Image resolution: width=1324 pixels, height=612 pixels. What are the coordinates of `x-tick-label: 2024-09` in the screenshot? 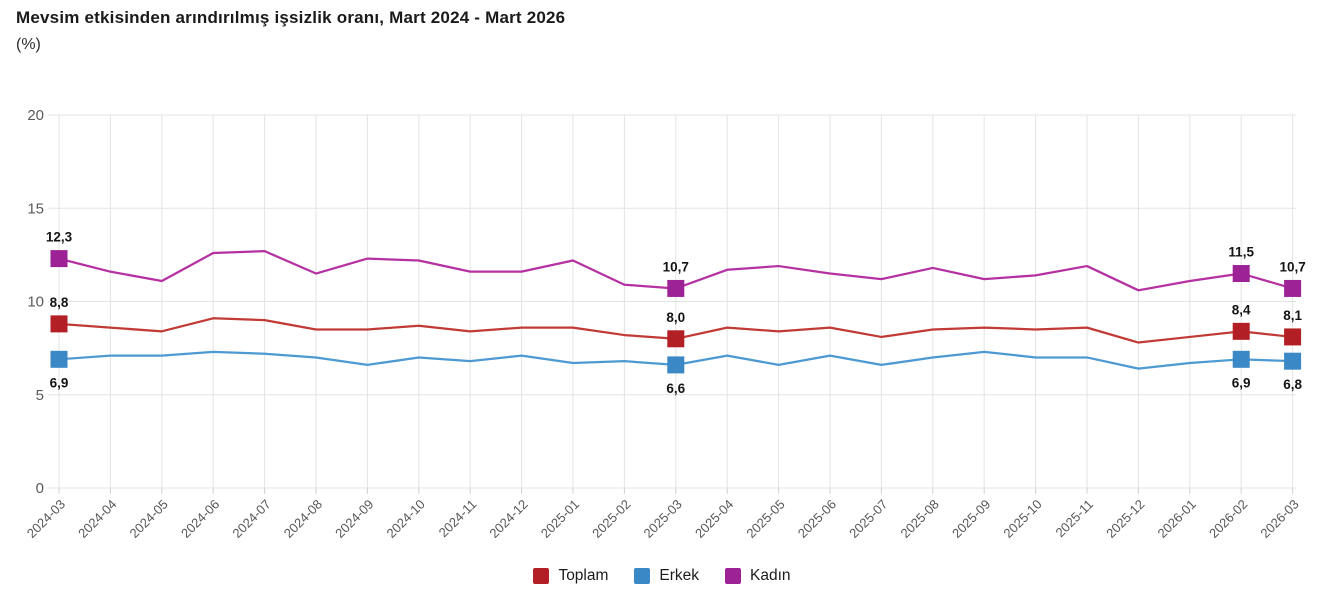 It's located at (354, 519).